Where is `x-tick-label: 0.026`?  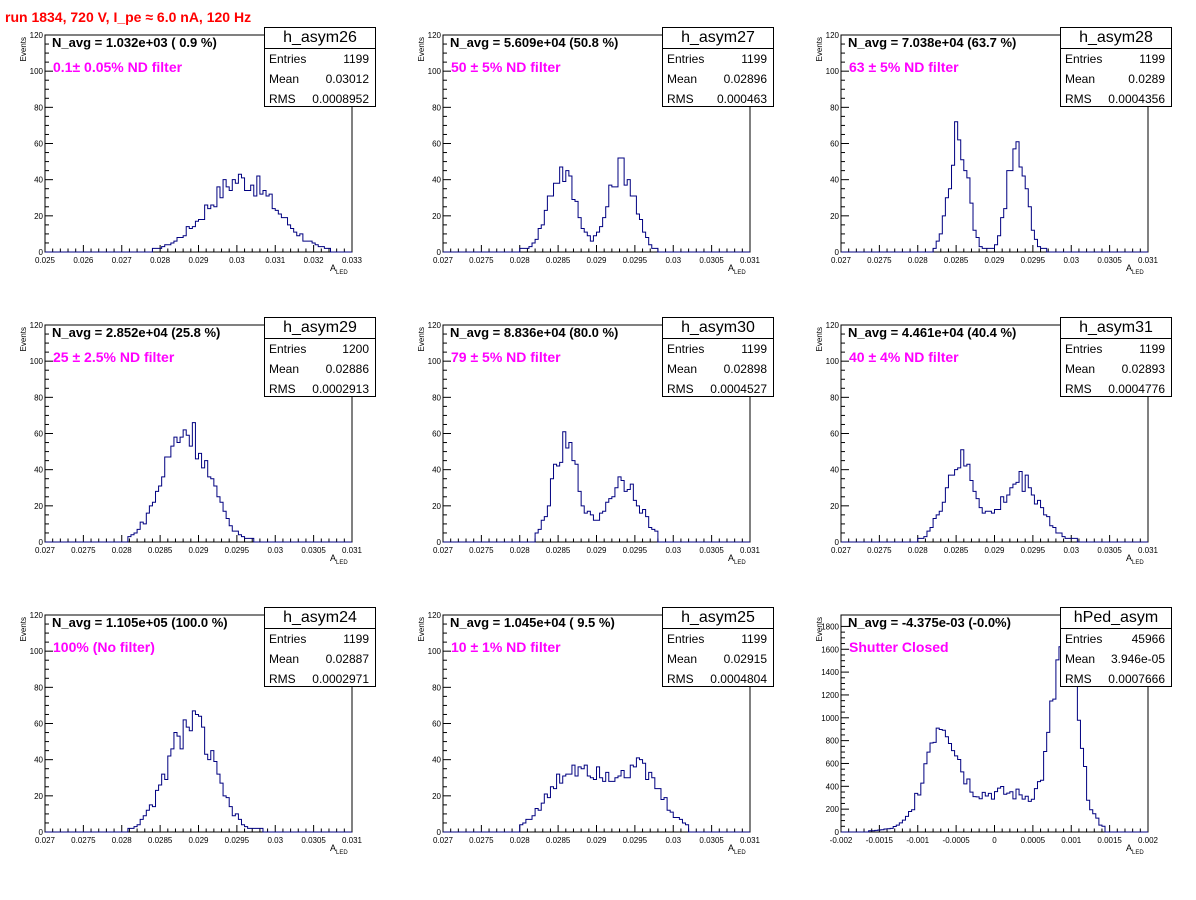
x-tick-label: 0.026 is located at coordinates (83, 260).